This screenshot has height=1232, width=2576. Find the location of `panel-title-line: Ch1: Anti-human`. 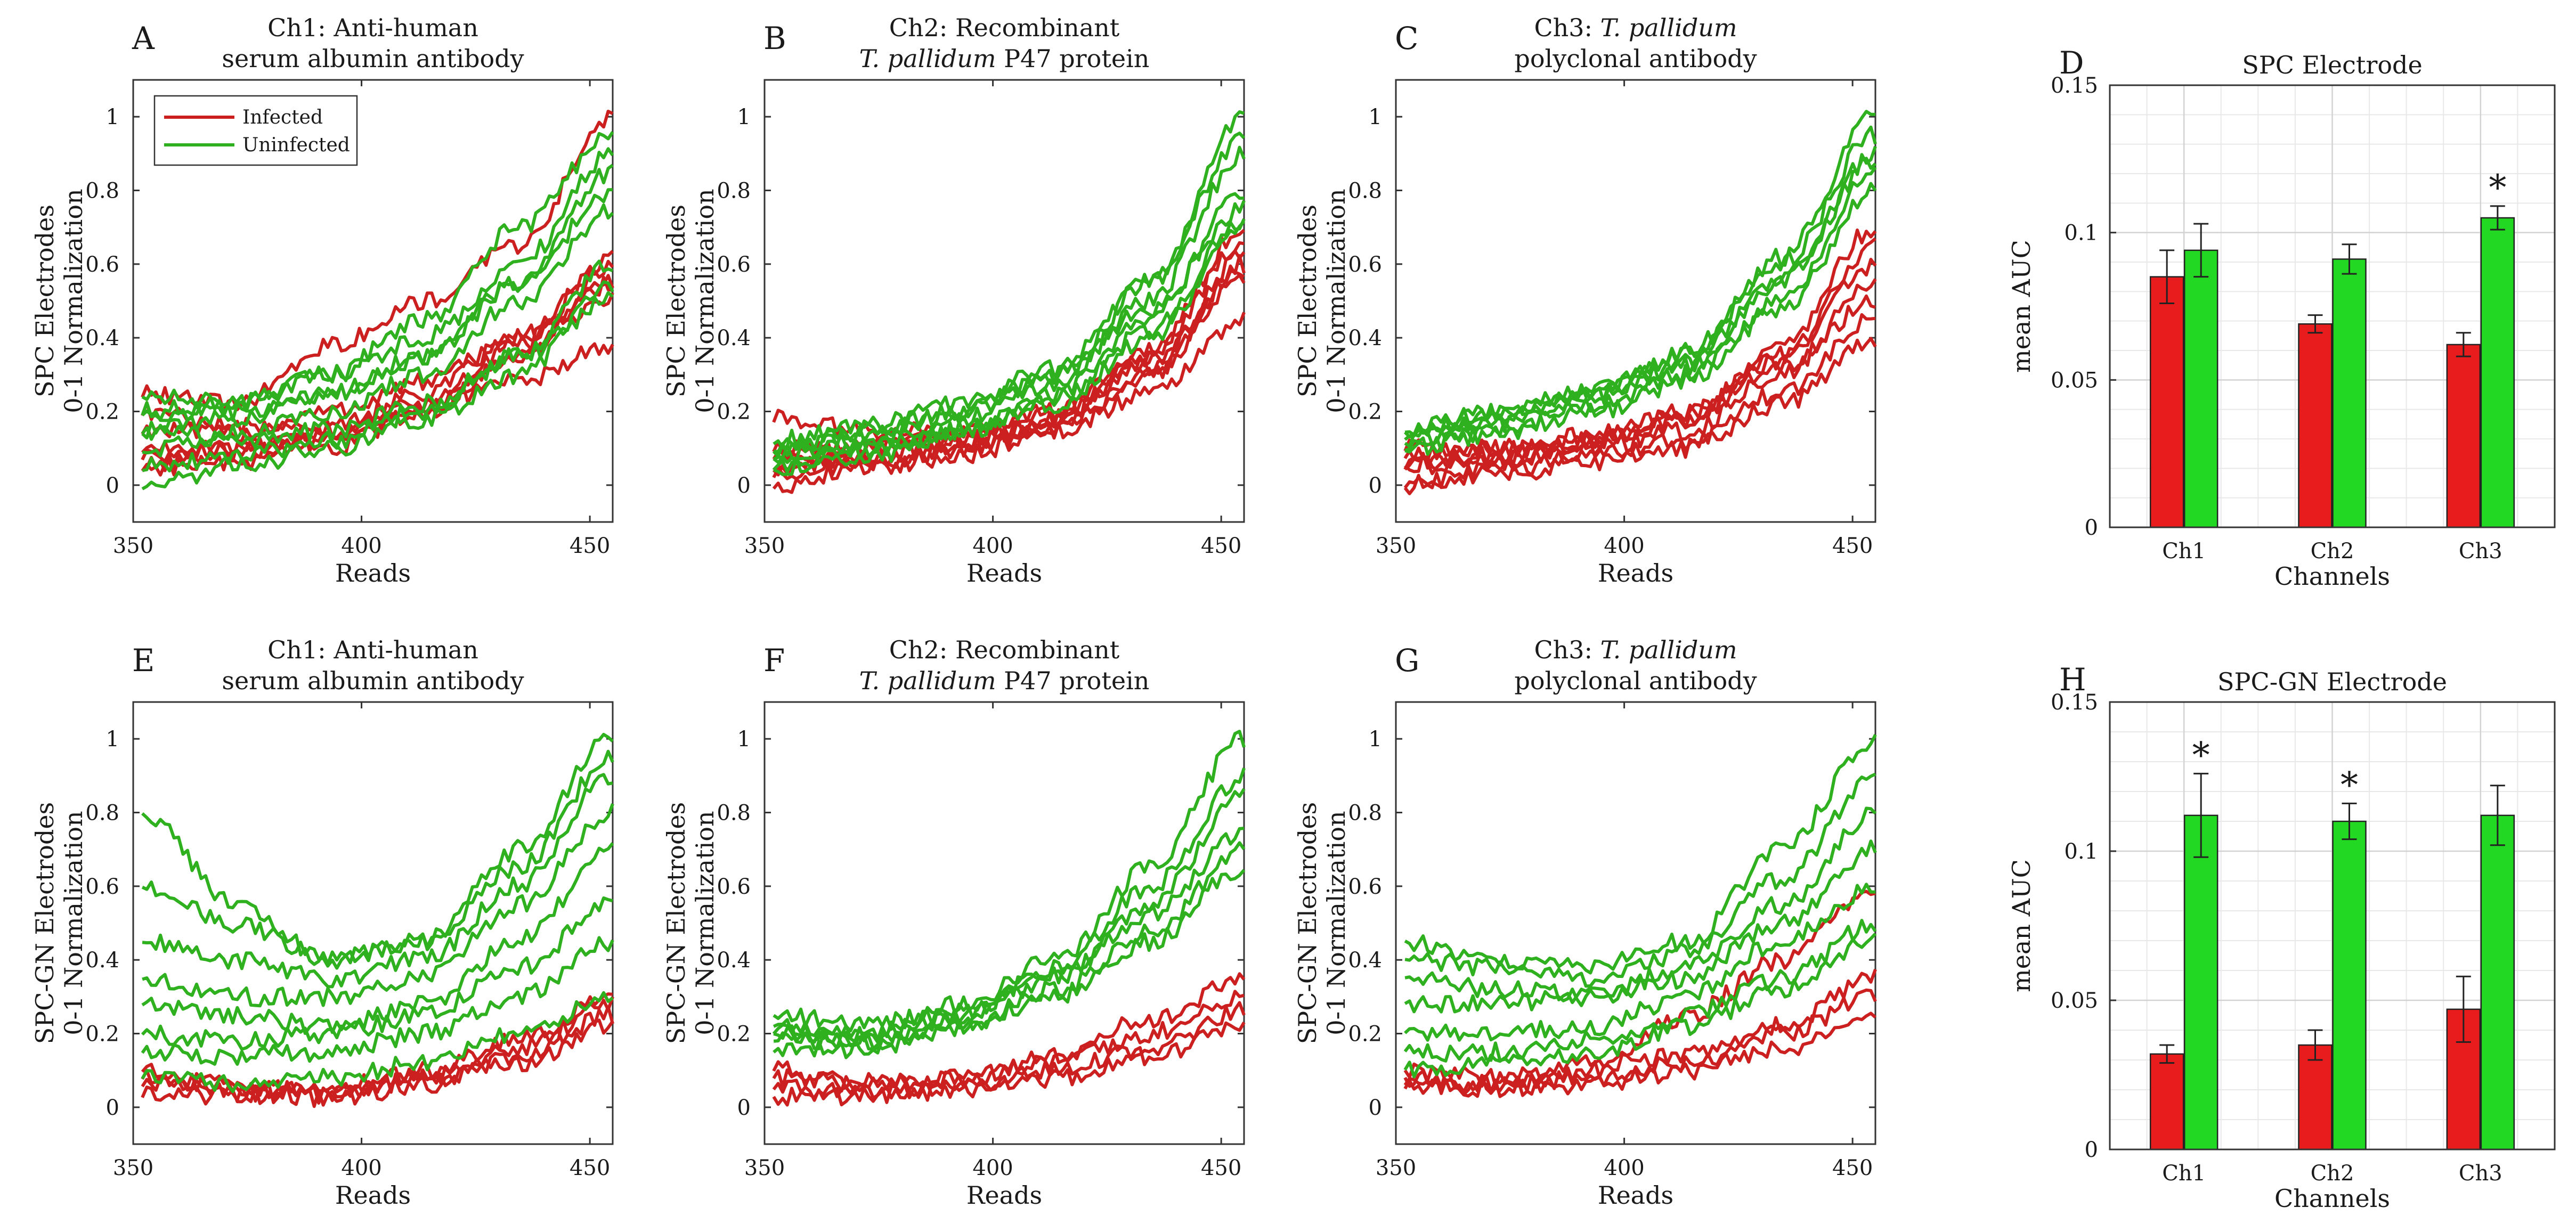

panel-title-line: Ch1: Anti-human is located at coordinates (373, 649).